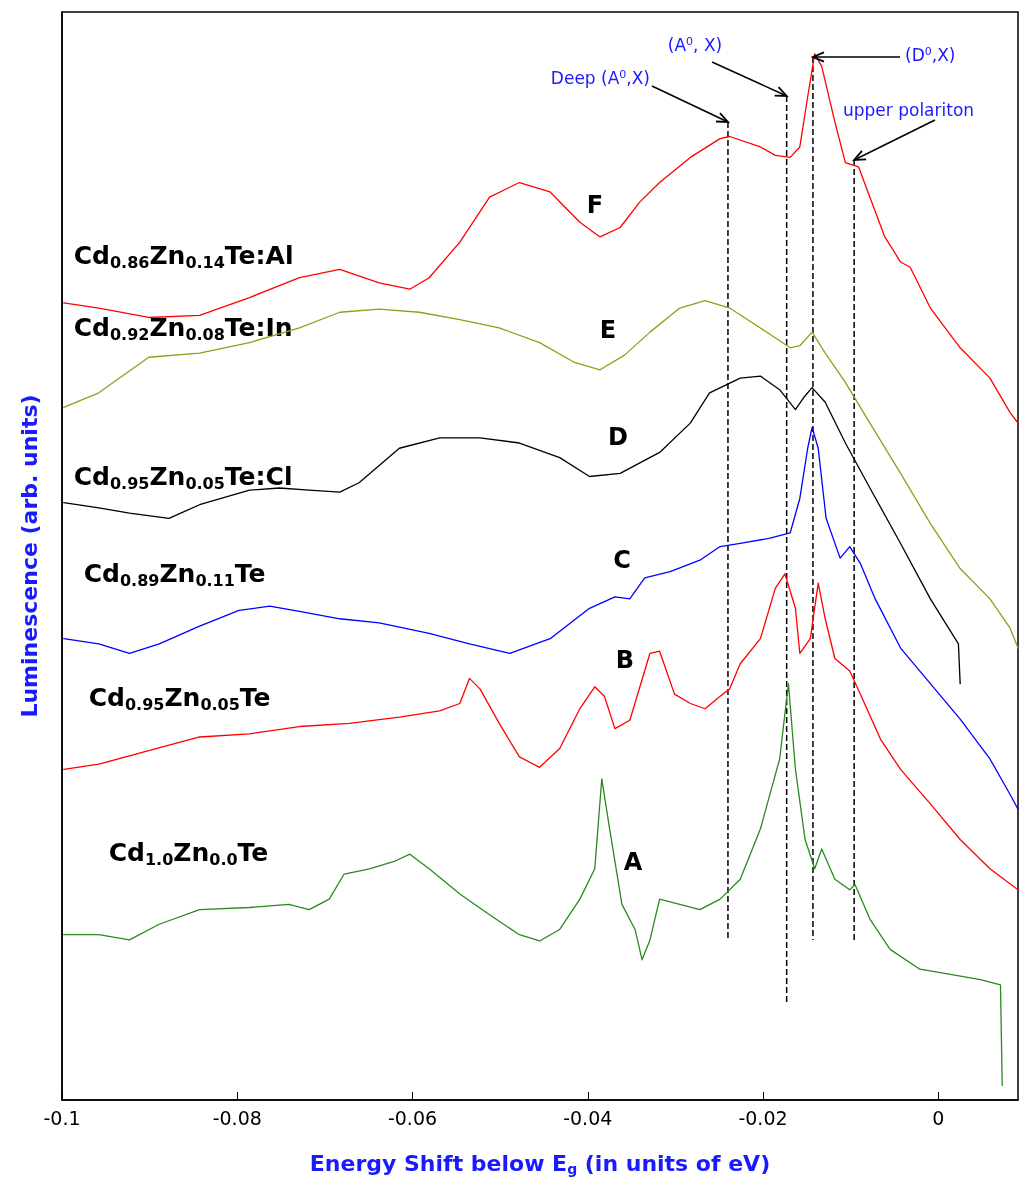 This screenshot has height=1203, width=1021. I want to click on annotation: D, so click(618, 437).